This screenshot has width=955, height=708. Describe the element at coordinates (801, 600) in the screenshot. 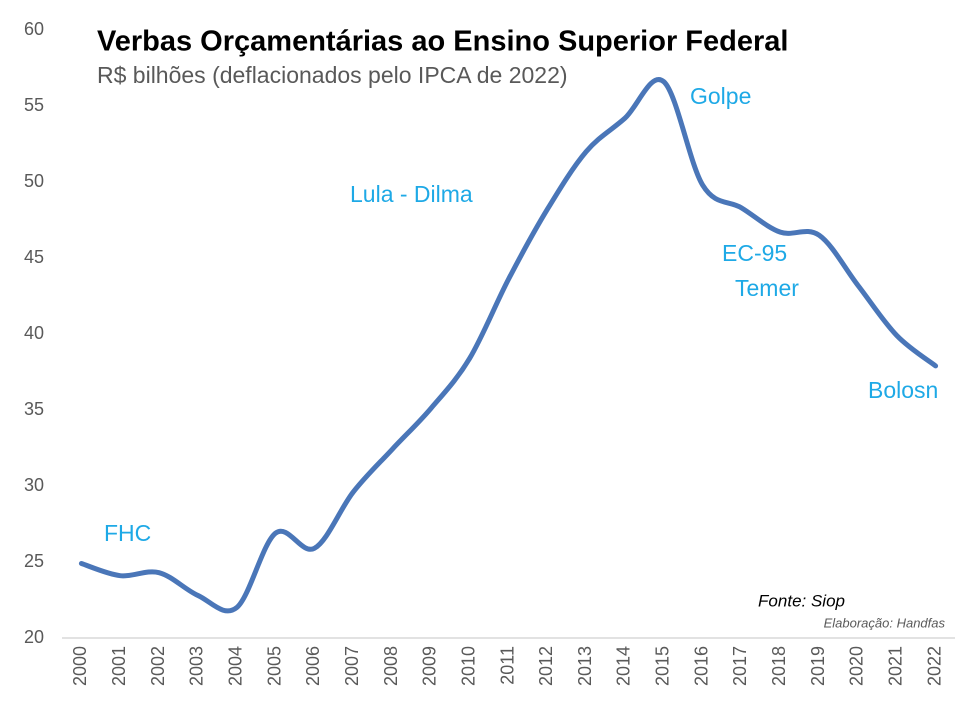

I see `source: Fonte: Siop` at that location.